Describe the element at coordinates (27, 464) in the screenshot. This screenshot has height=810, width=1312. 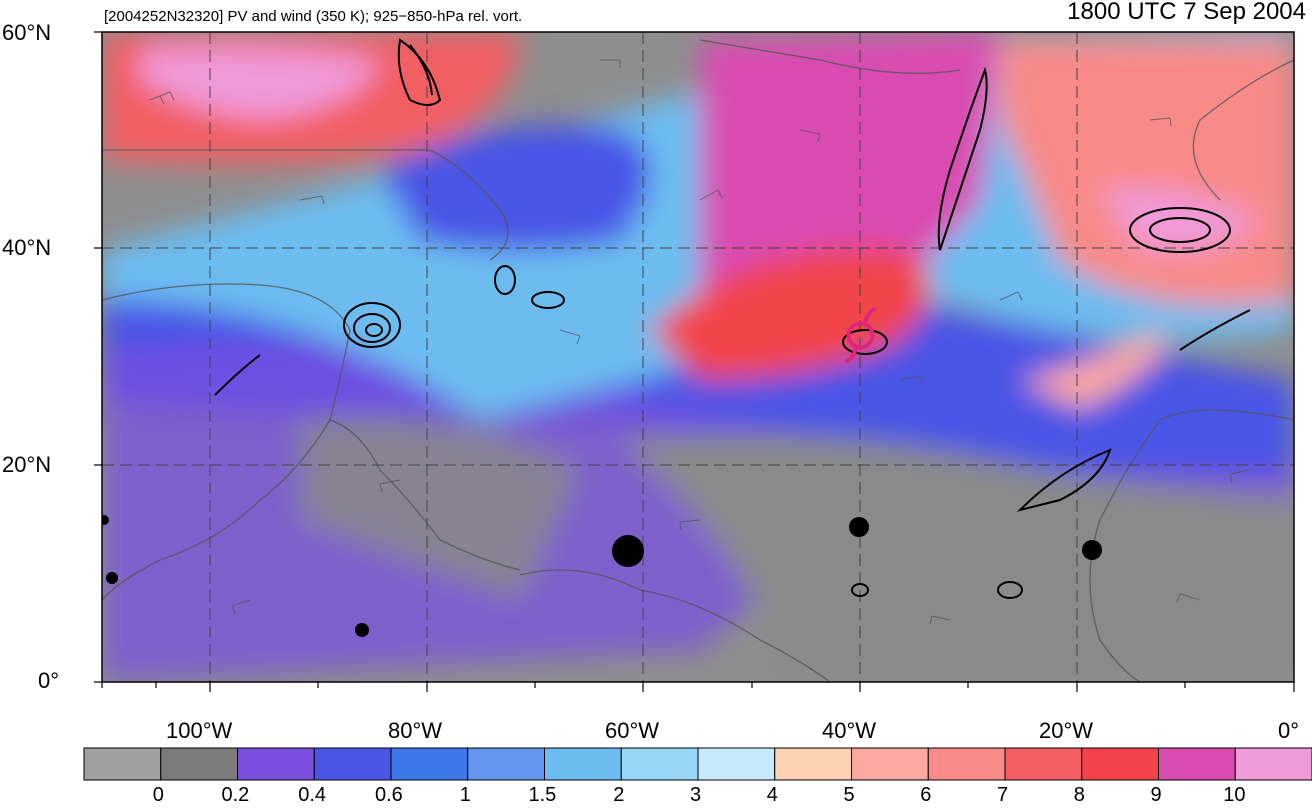
I see `lat-label-20n: 20°N` at that location.